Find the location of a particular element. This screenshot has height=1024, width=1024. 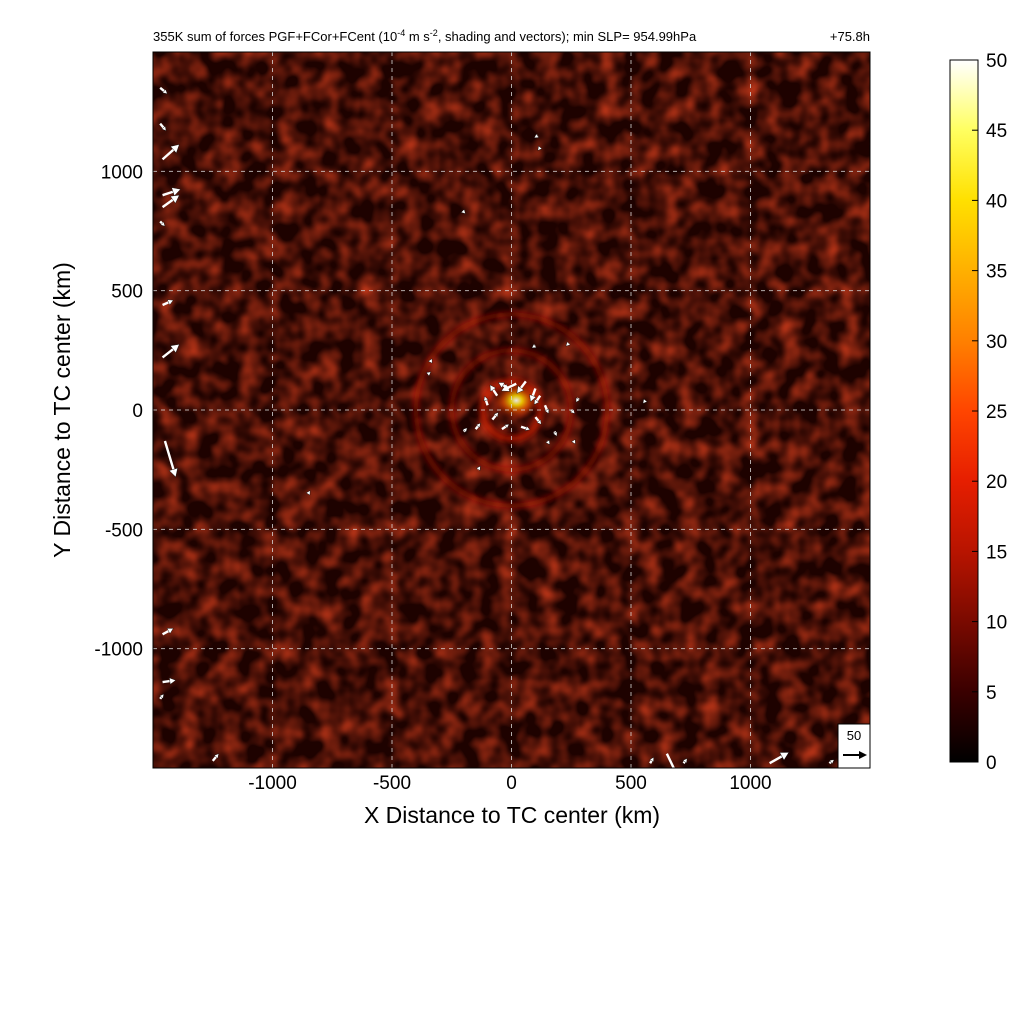

x-tick-label: -1000 is located at coordinates (272, 783).